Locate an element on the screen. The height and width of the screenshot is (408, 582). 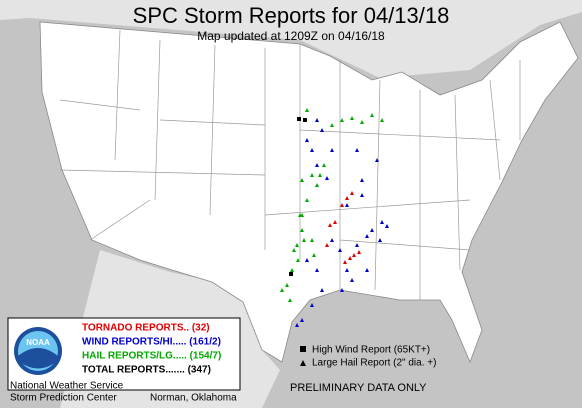
large-hail-label: Large Hail Report (2" dia. +) is located at coordinates (374, 363).